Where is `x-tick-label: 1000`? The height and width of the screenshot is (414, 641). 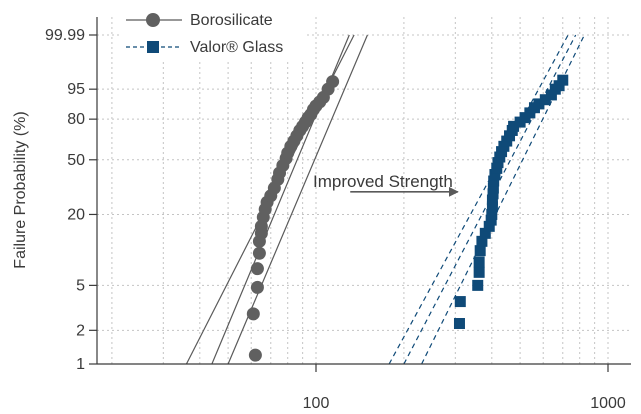 x-tick-label: 1000 is located at coordinates (608, 403).